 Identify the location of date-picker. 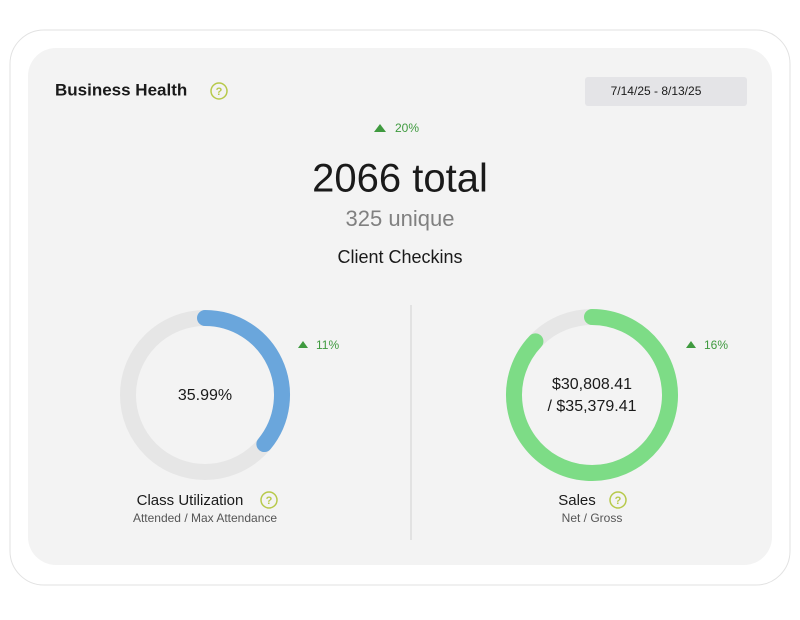
(666, 91).